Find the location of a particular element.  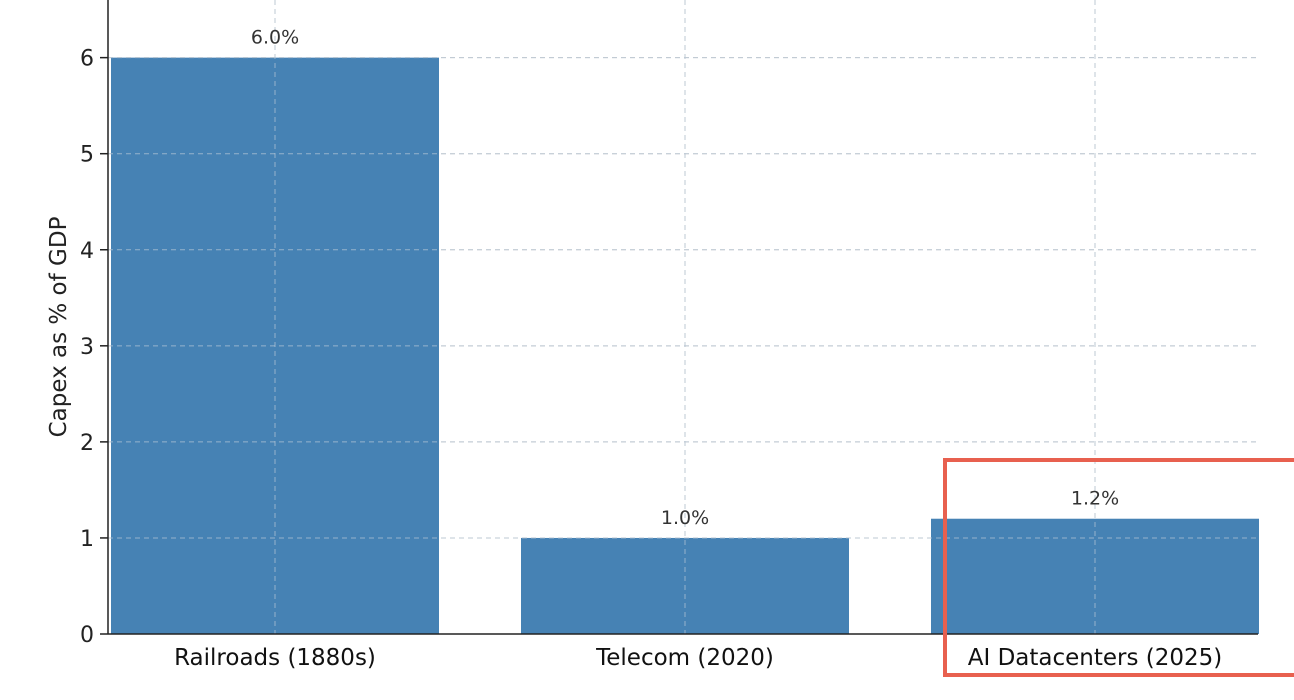

bar-data-label: 1.2% is located at coordinates (1095, 499).